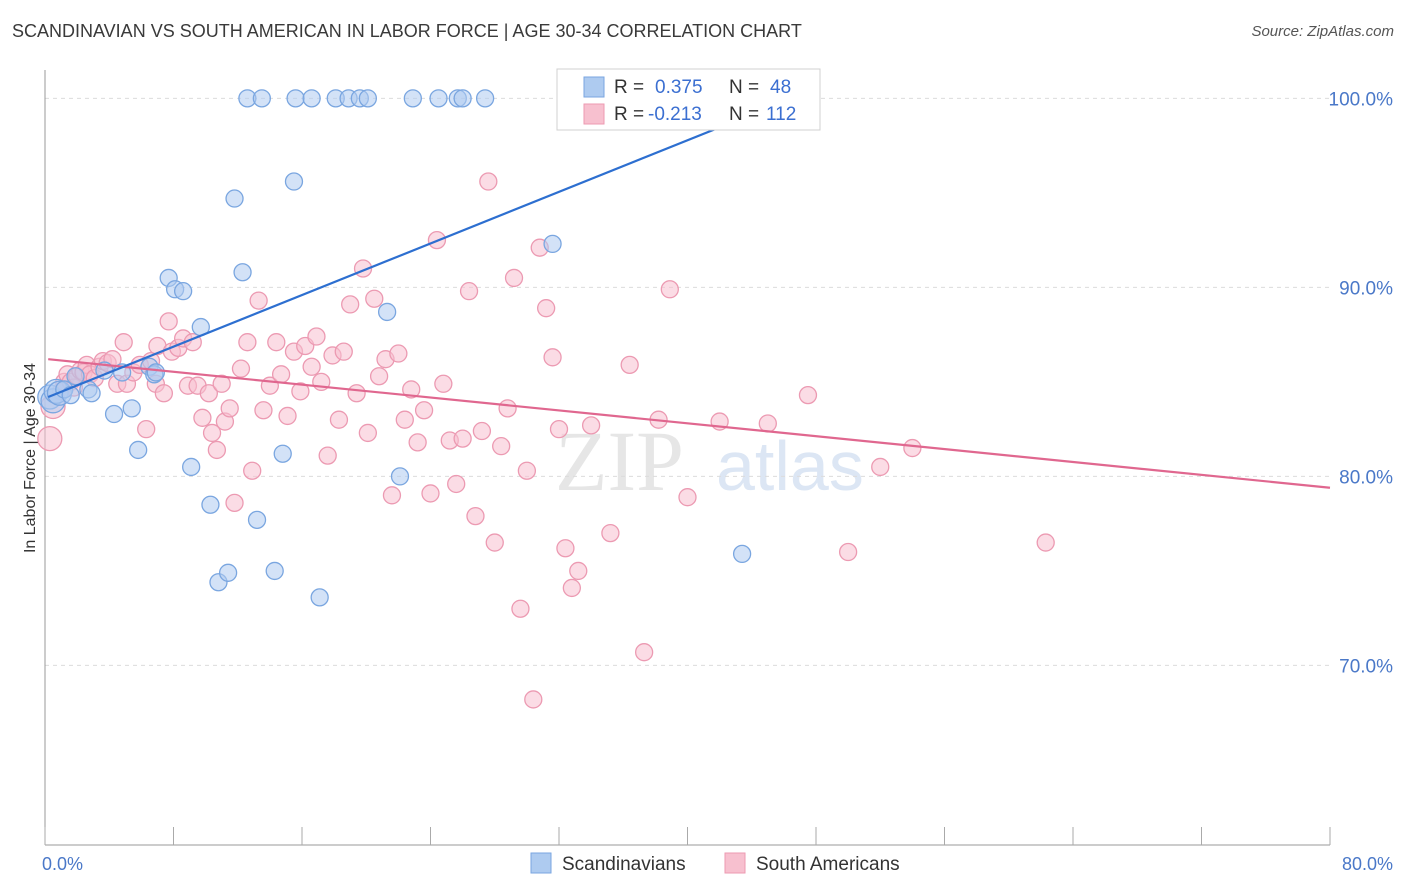 Image resolution: width=1406 pixels, height=892 pixels. Describe the element at coordinates (619, 461) in the screenshot. I see `watermark-zip: ZIP` at that location.